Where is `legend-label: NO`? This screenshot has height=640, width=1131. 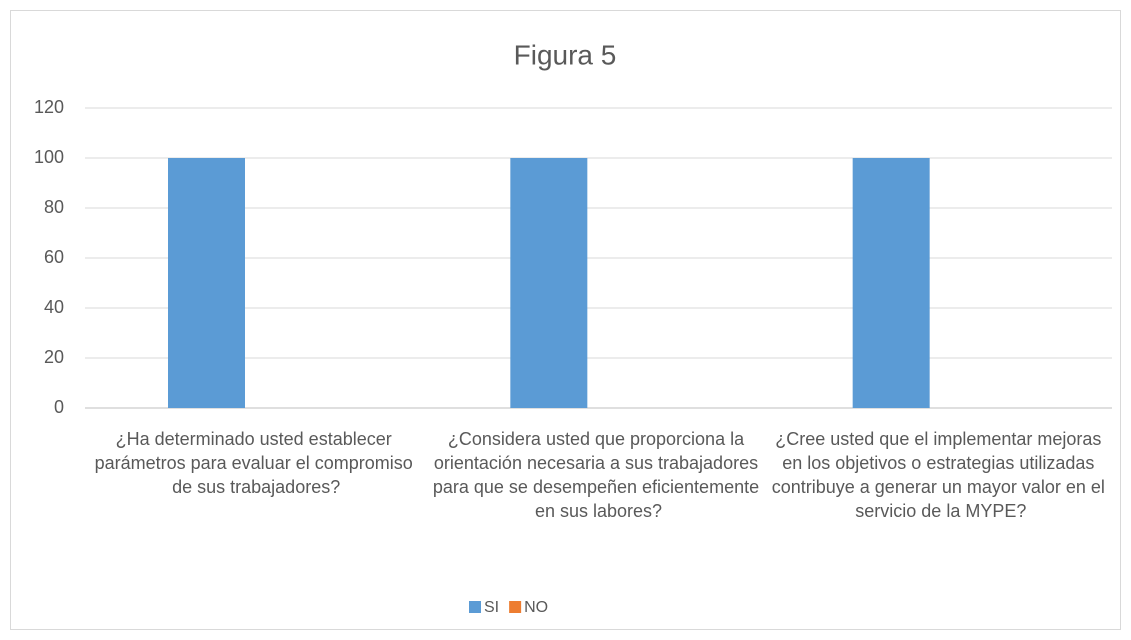 legend-label: NO is located at coordinates (536, 607).